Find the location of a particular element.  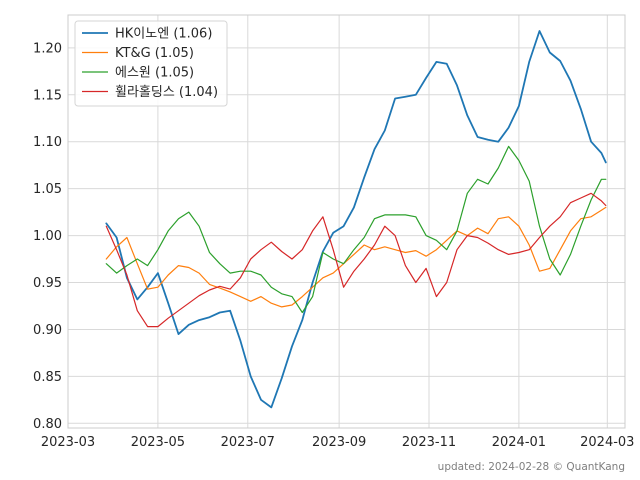

y-tick-label: 0.80 is located at coordinates (47, 424).